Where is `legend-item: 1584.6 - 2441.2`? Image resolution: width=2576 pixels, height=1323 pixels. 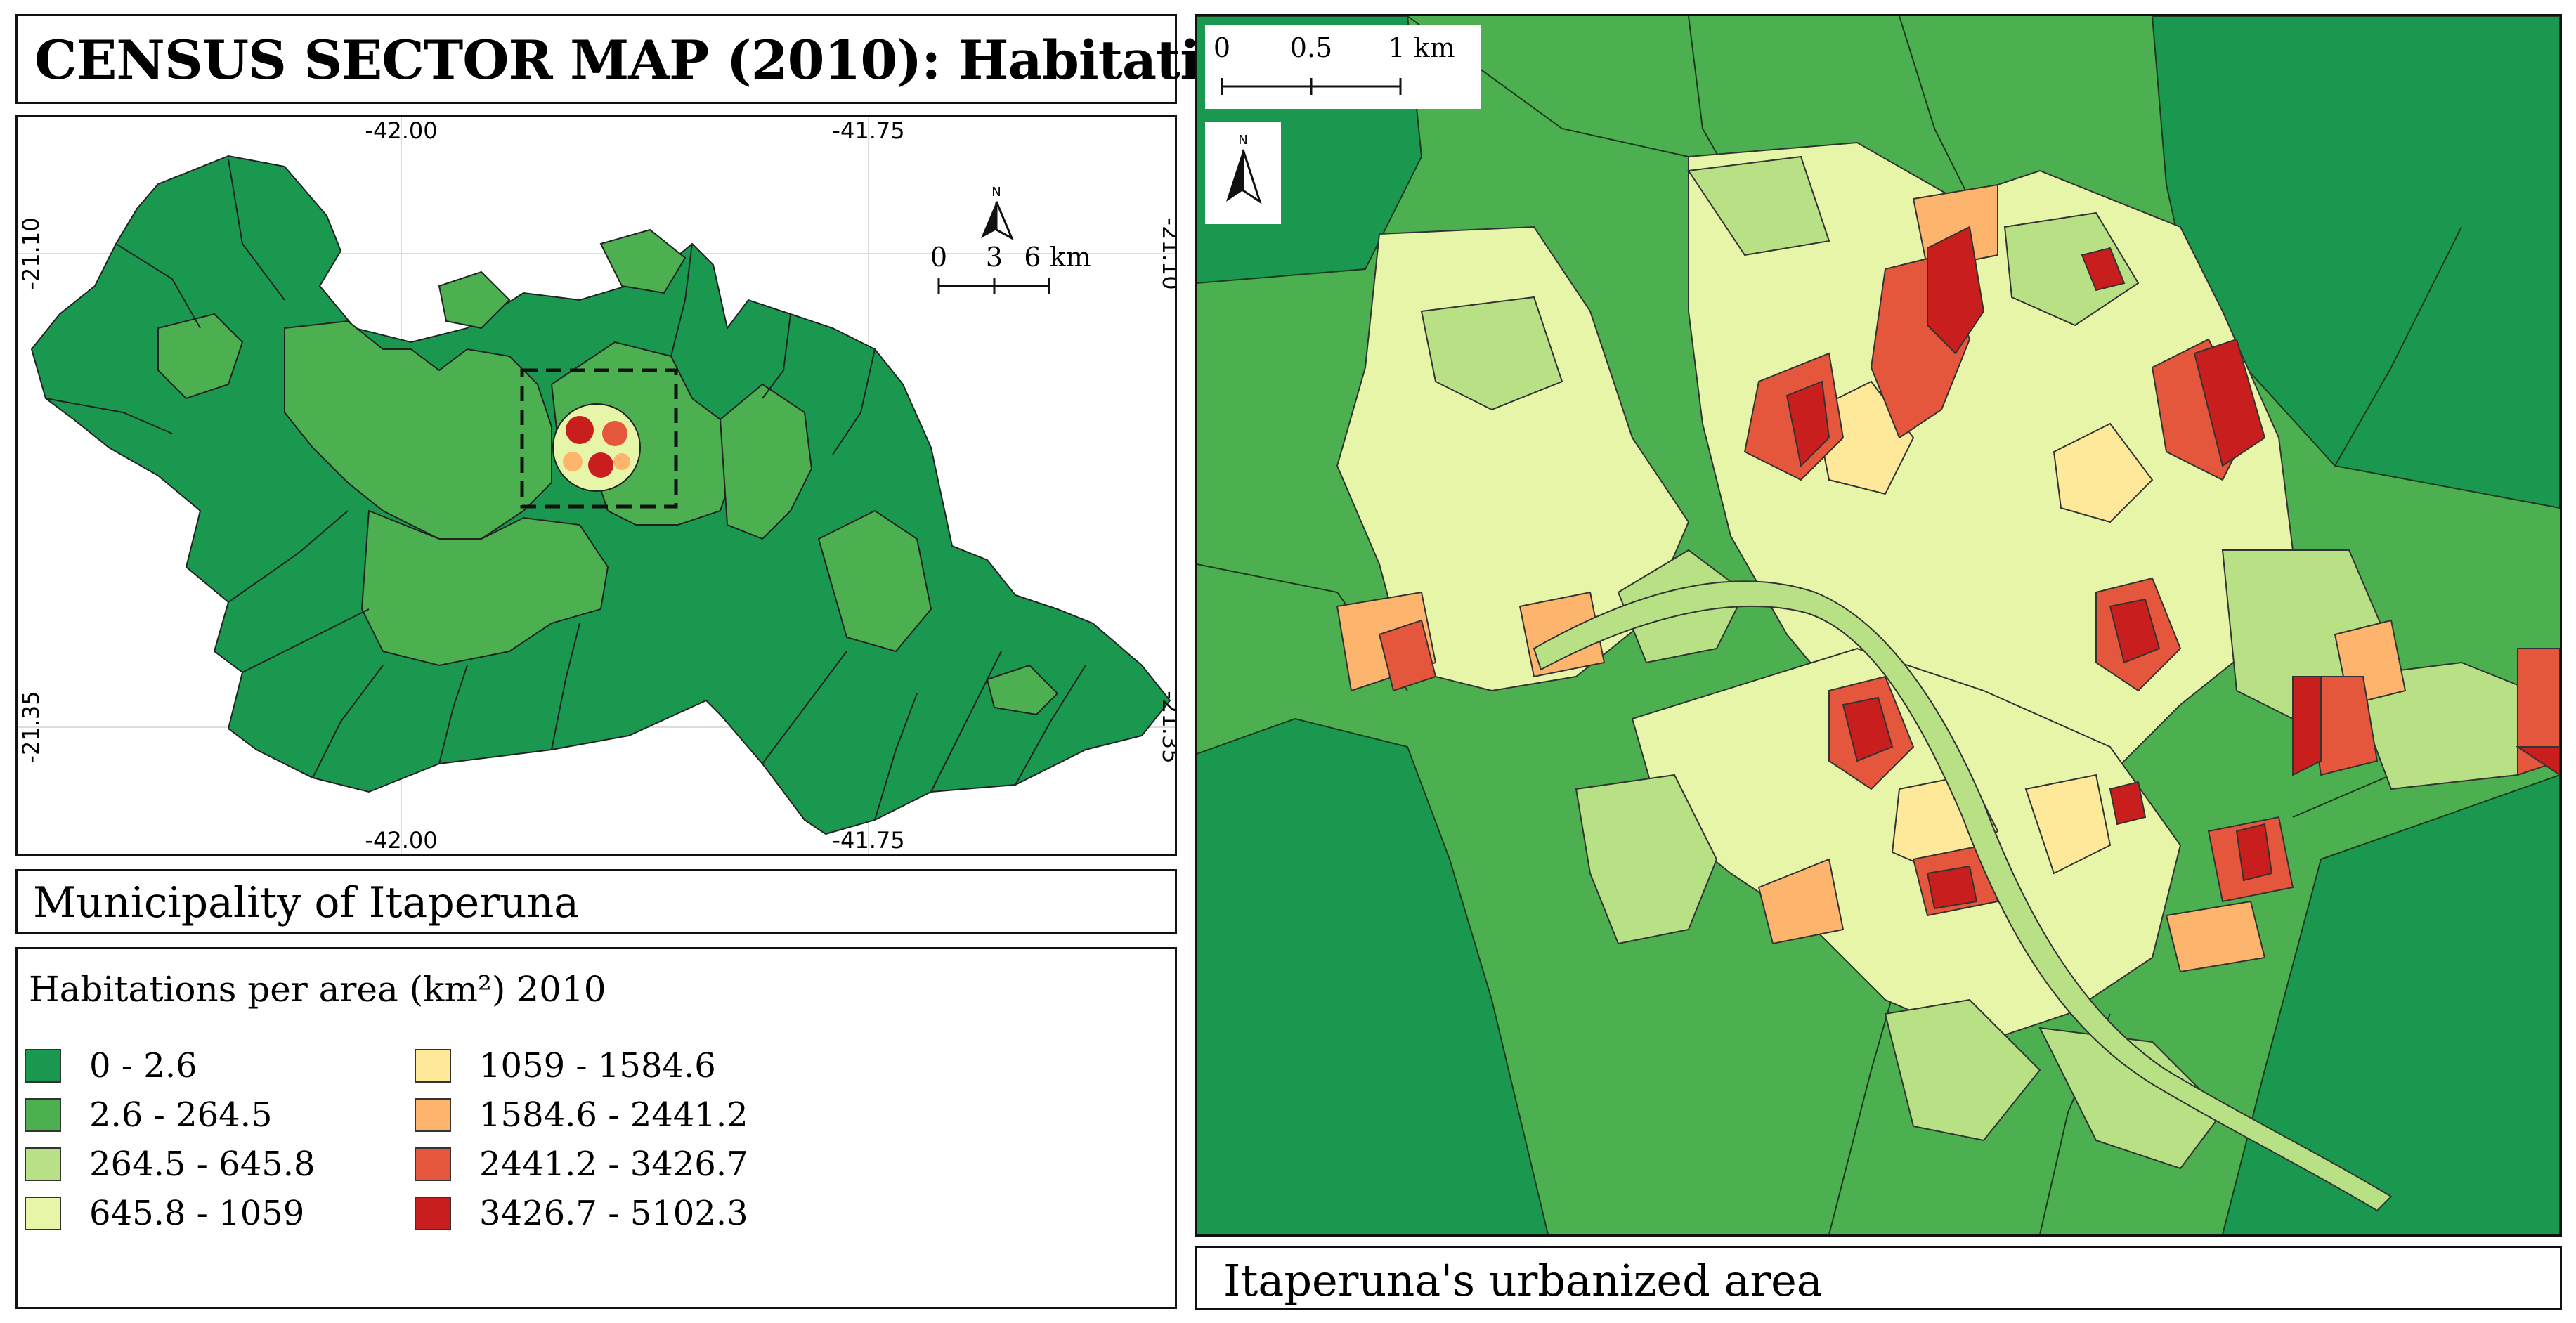
legend-item: 1584.6 - 2441.2 is located at coordinates (581, 1115).